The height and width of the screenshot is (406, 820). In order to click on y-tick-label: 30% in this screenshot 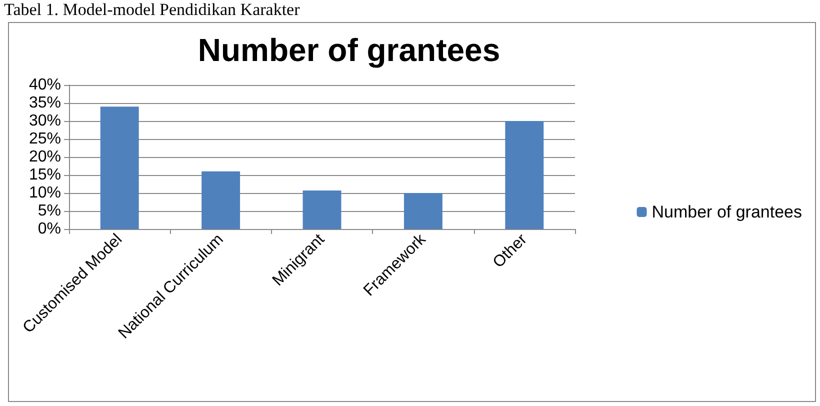, I will do `click(44, 121)`.